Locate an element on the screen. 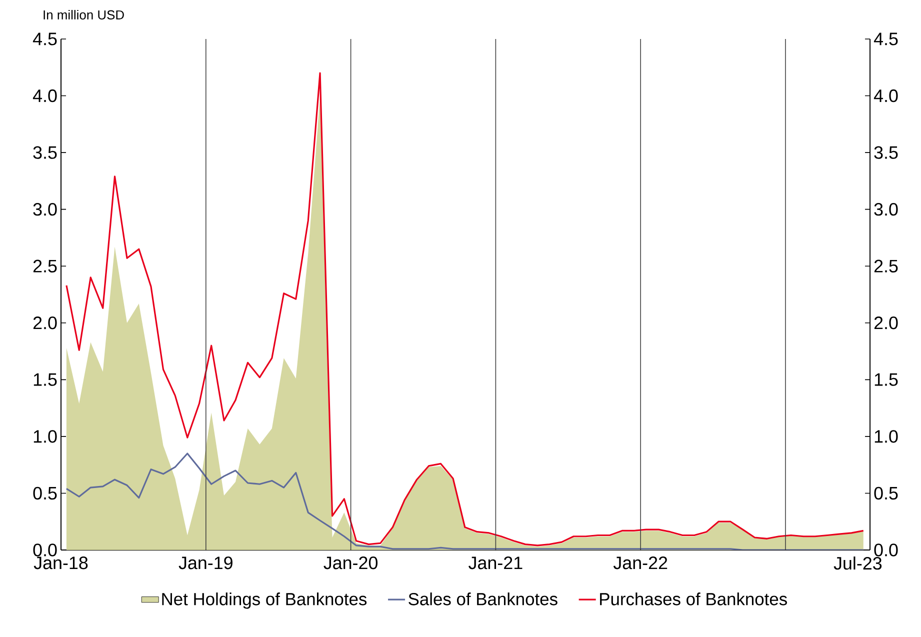  y-tick-label: 4.5 is located at coordinates (44, 39).